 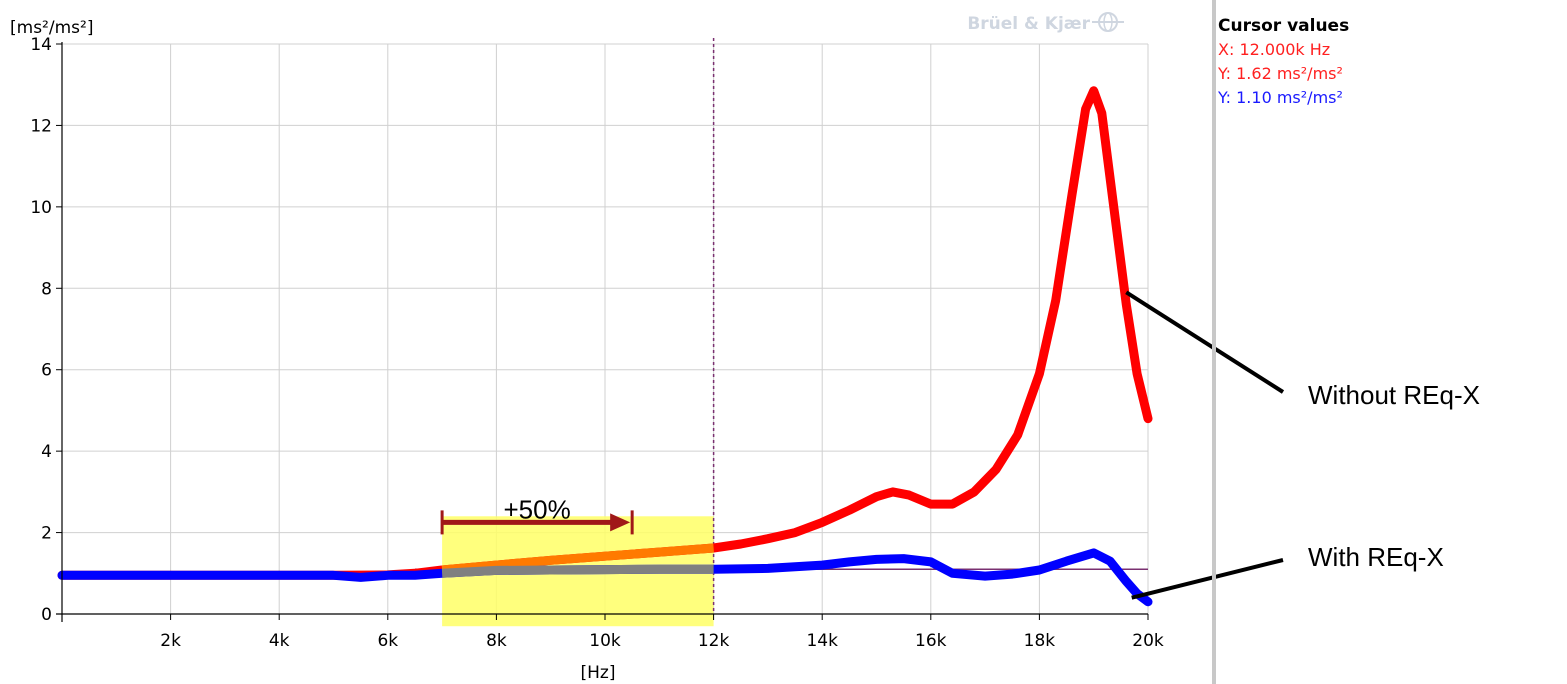 I want to click on y-tick-label: 6, so click(x=46, y=371).